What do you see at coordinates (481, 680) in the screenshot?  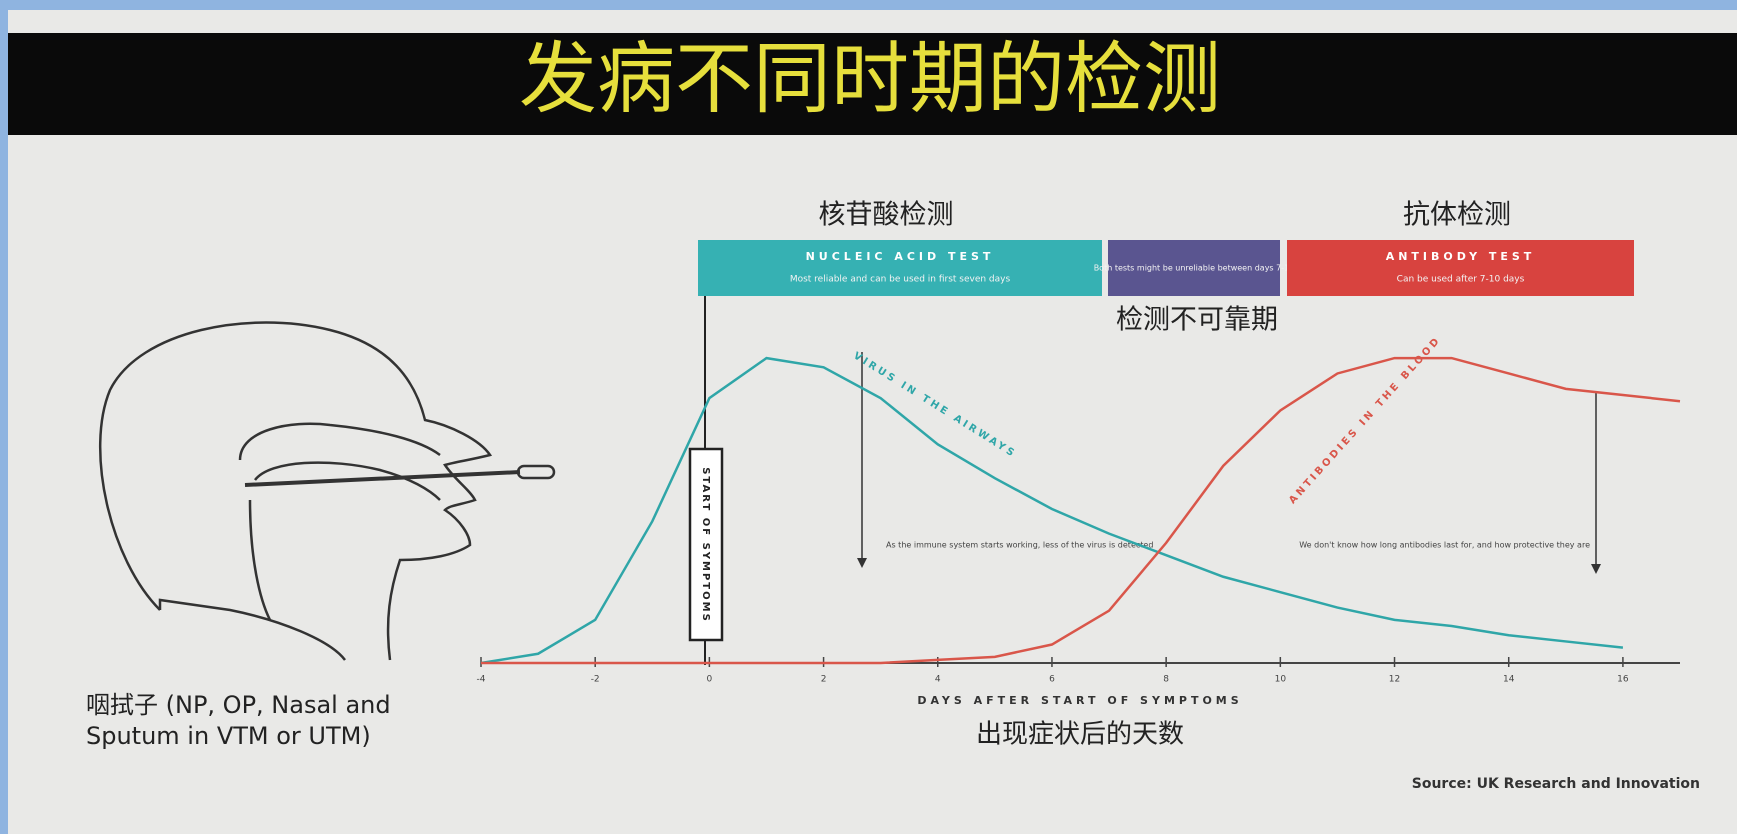 I see `x-tick-label: -4` at bounding box center [481, 680].